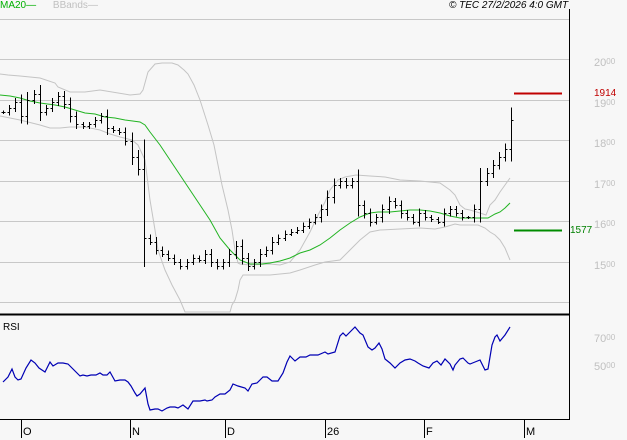  I want to click on x-axis-label: F, so click(429, 432).